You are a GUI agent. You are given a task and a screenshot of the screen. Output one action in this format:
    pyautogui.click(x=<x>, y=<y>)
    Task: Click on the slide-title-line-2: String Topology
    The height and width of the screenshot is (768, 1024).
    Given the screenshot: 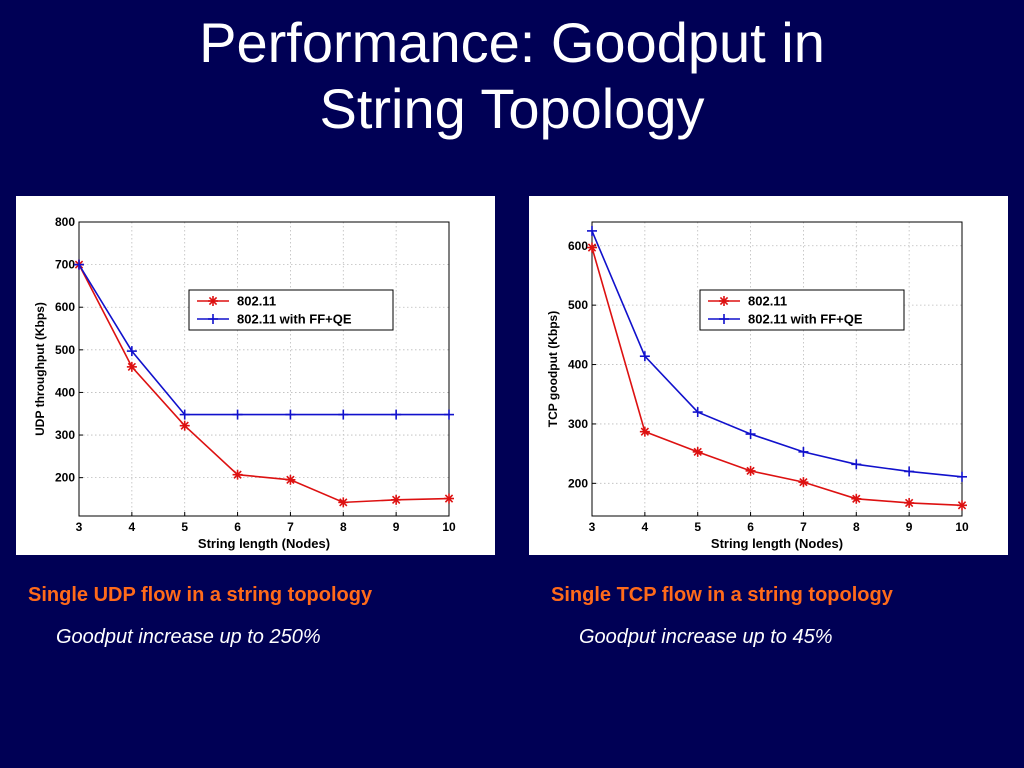 What is the action you would take?
    pyautogui.click(x=512, y=108)
    